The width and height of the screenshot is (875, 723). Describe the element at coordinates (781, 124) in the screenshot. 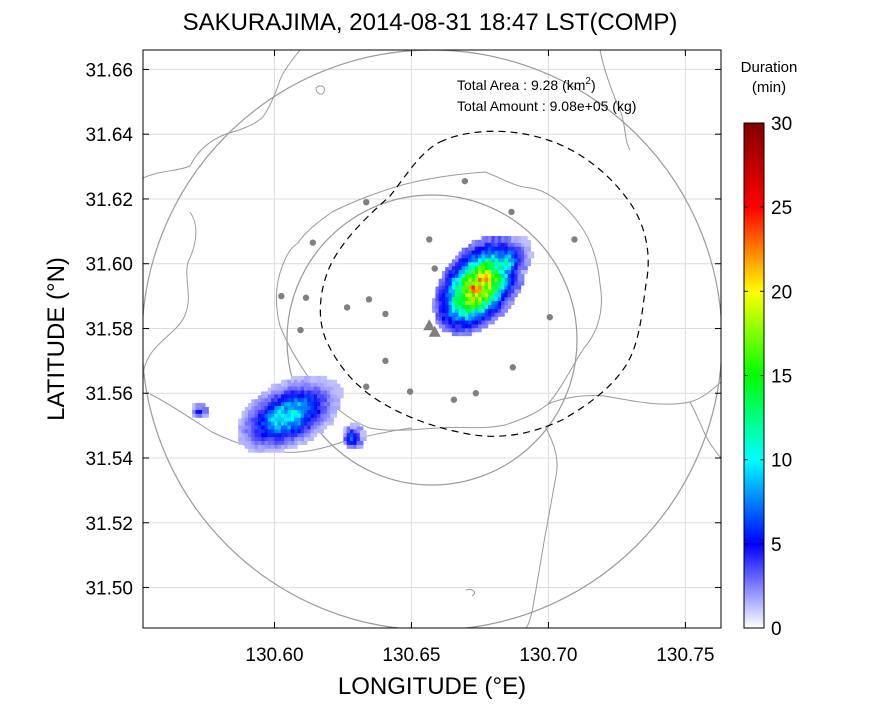

I see `colorbar-tick-label: 30` at that location.